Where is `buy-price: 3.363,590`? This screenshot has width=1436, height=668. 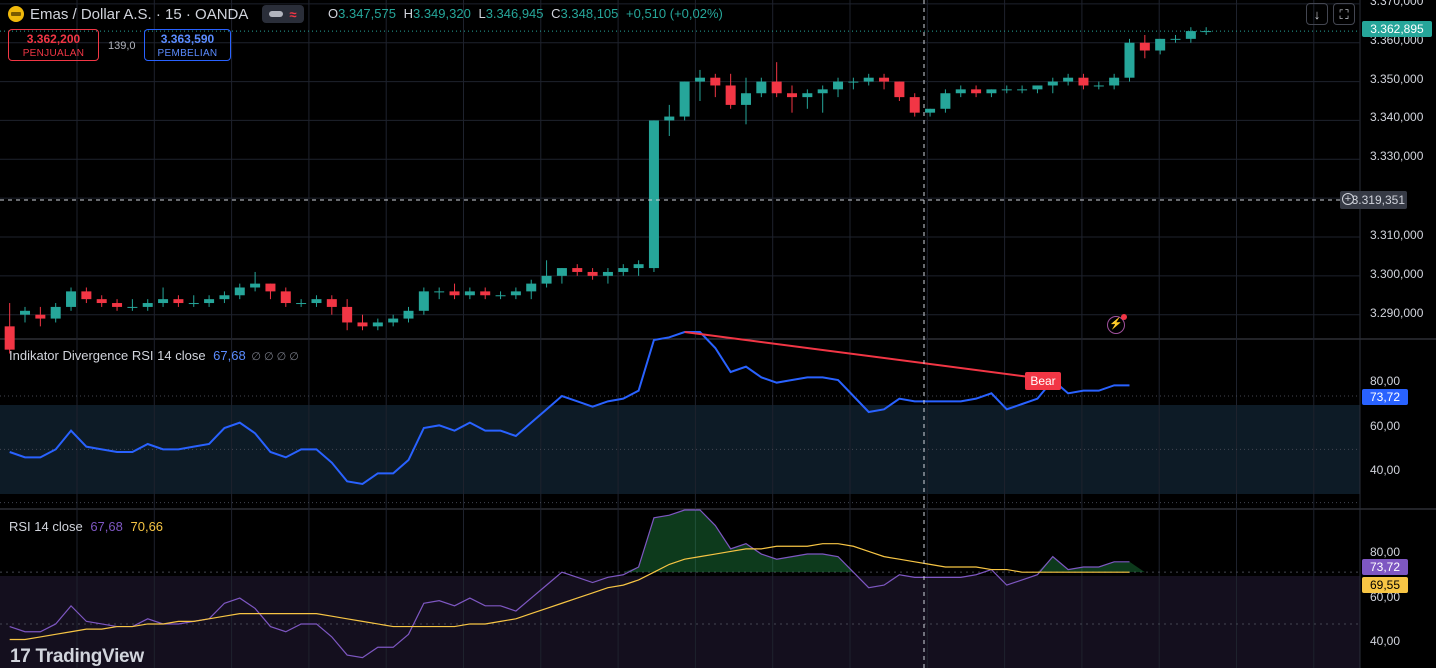
buy-price: 3.363,590 is located at coordinates (187, 39).